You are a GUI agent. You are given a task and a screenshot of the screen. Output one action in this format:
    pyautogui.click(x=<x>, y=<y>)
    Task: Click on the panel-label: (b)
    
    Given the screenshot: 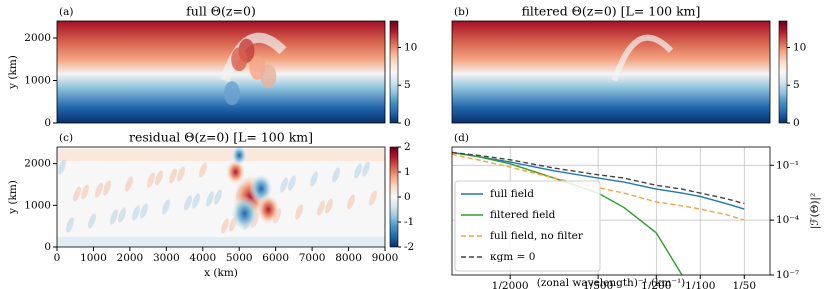 What is the action you would take?
    pyautogui.click(x=461, y=12)
    